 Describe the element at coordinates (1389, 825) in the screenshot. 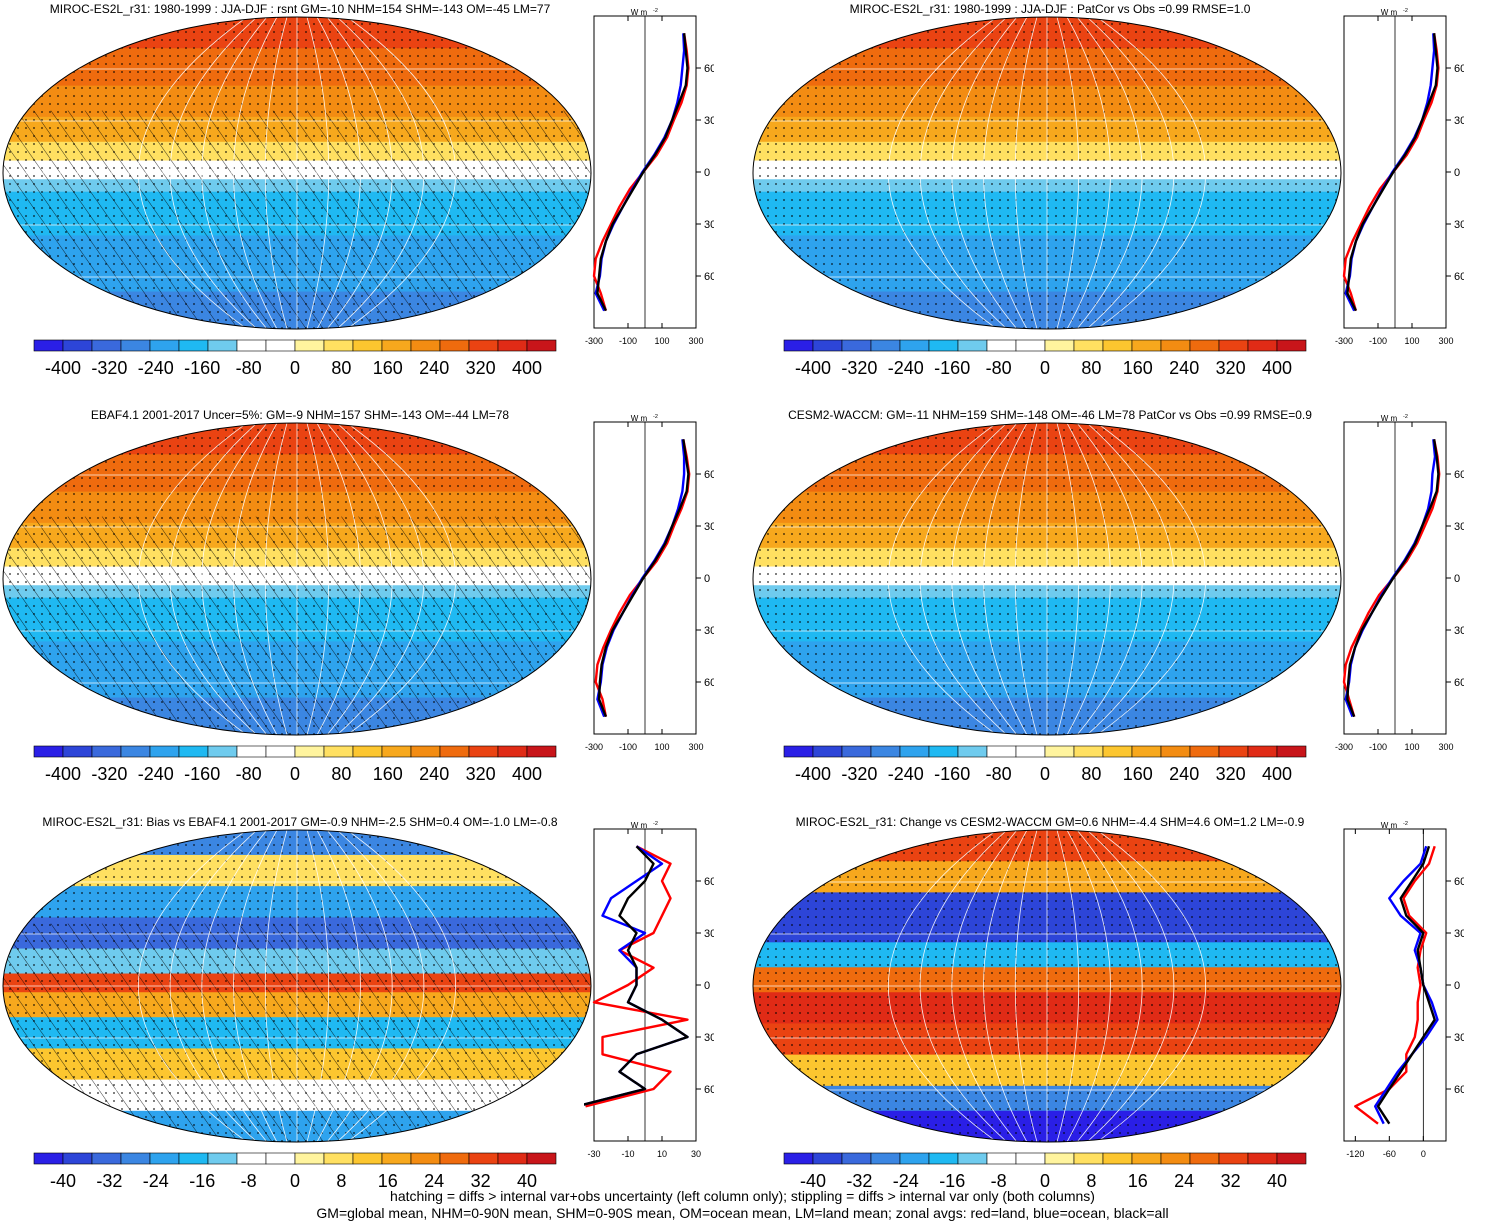

I see `zonal-unit-label: W m` at that location.